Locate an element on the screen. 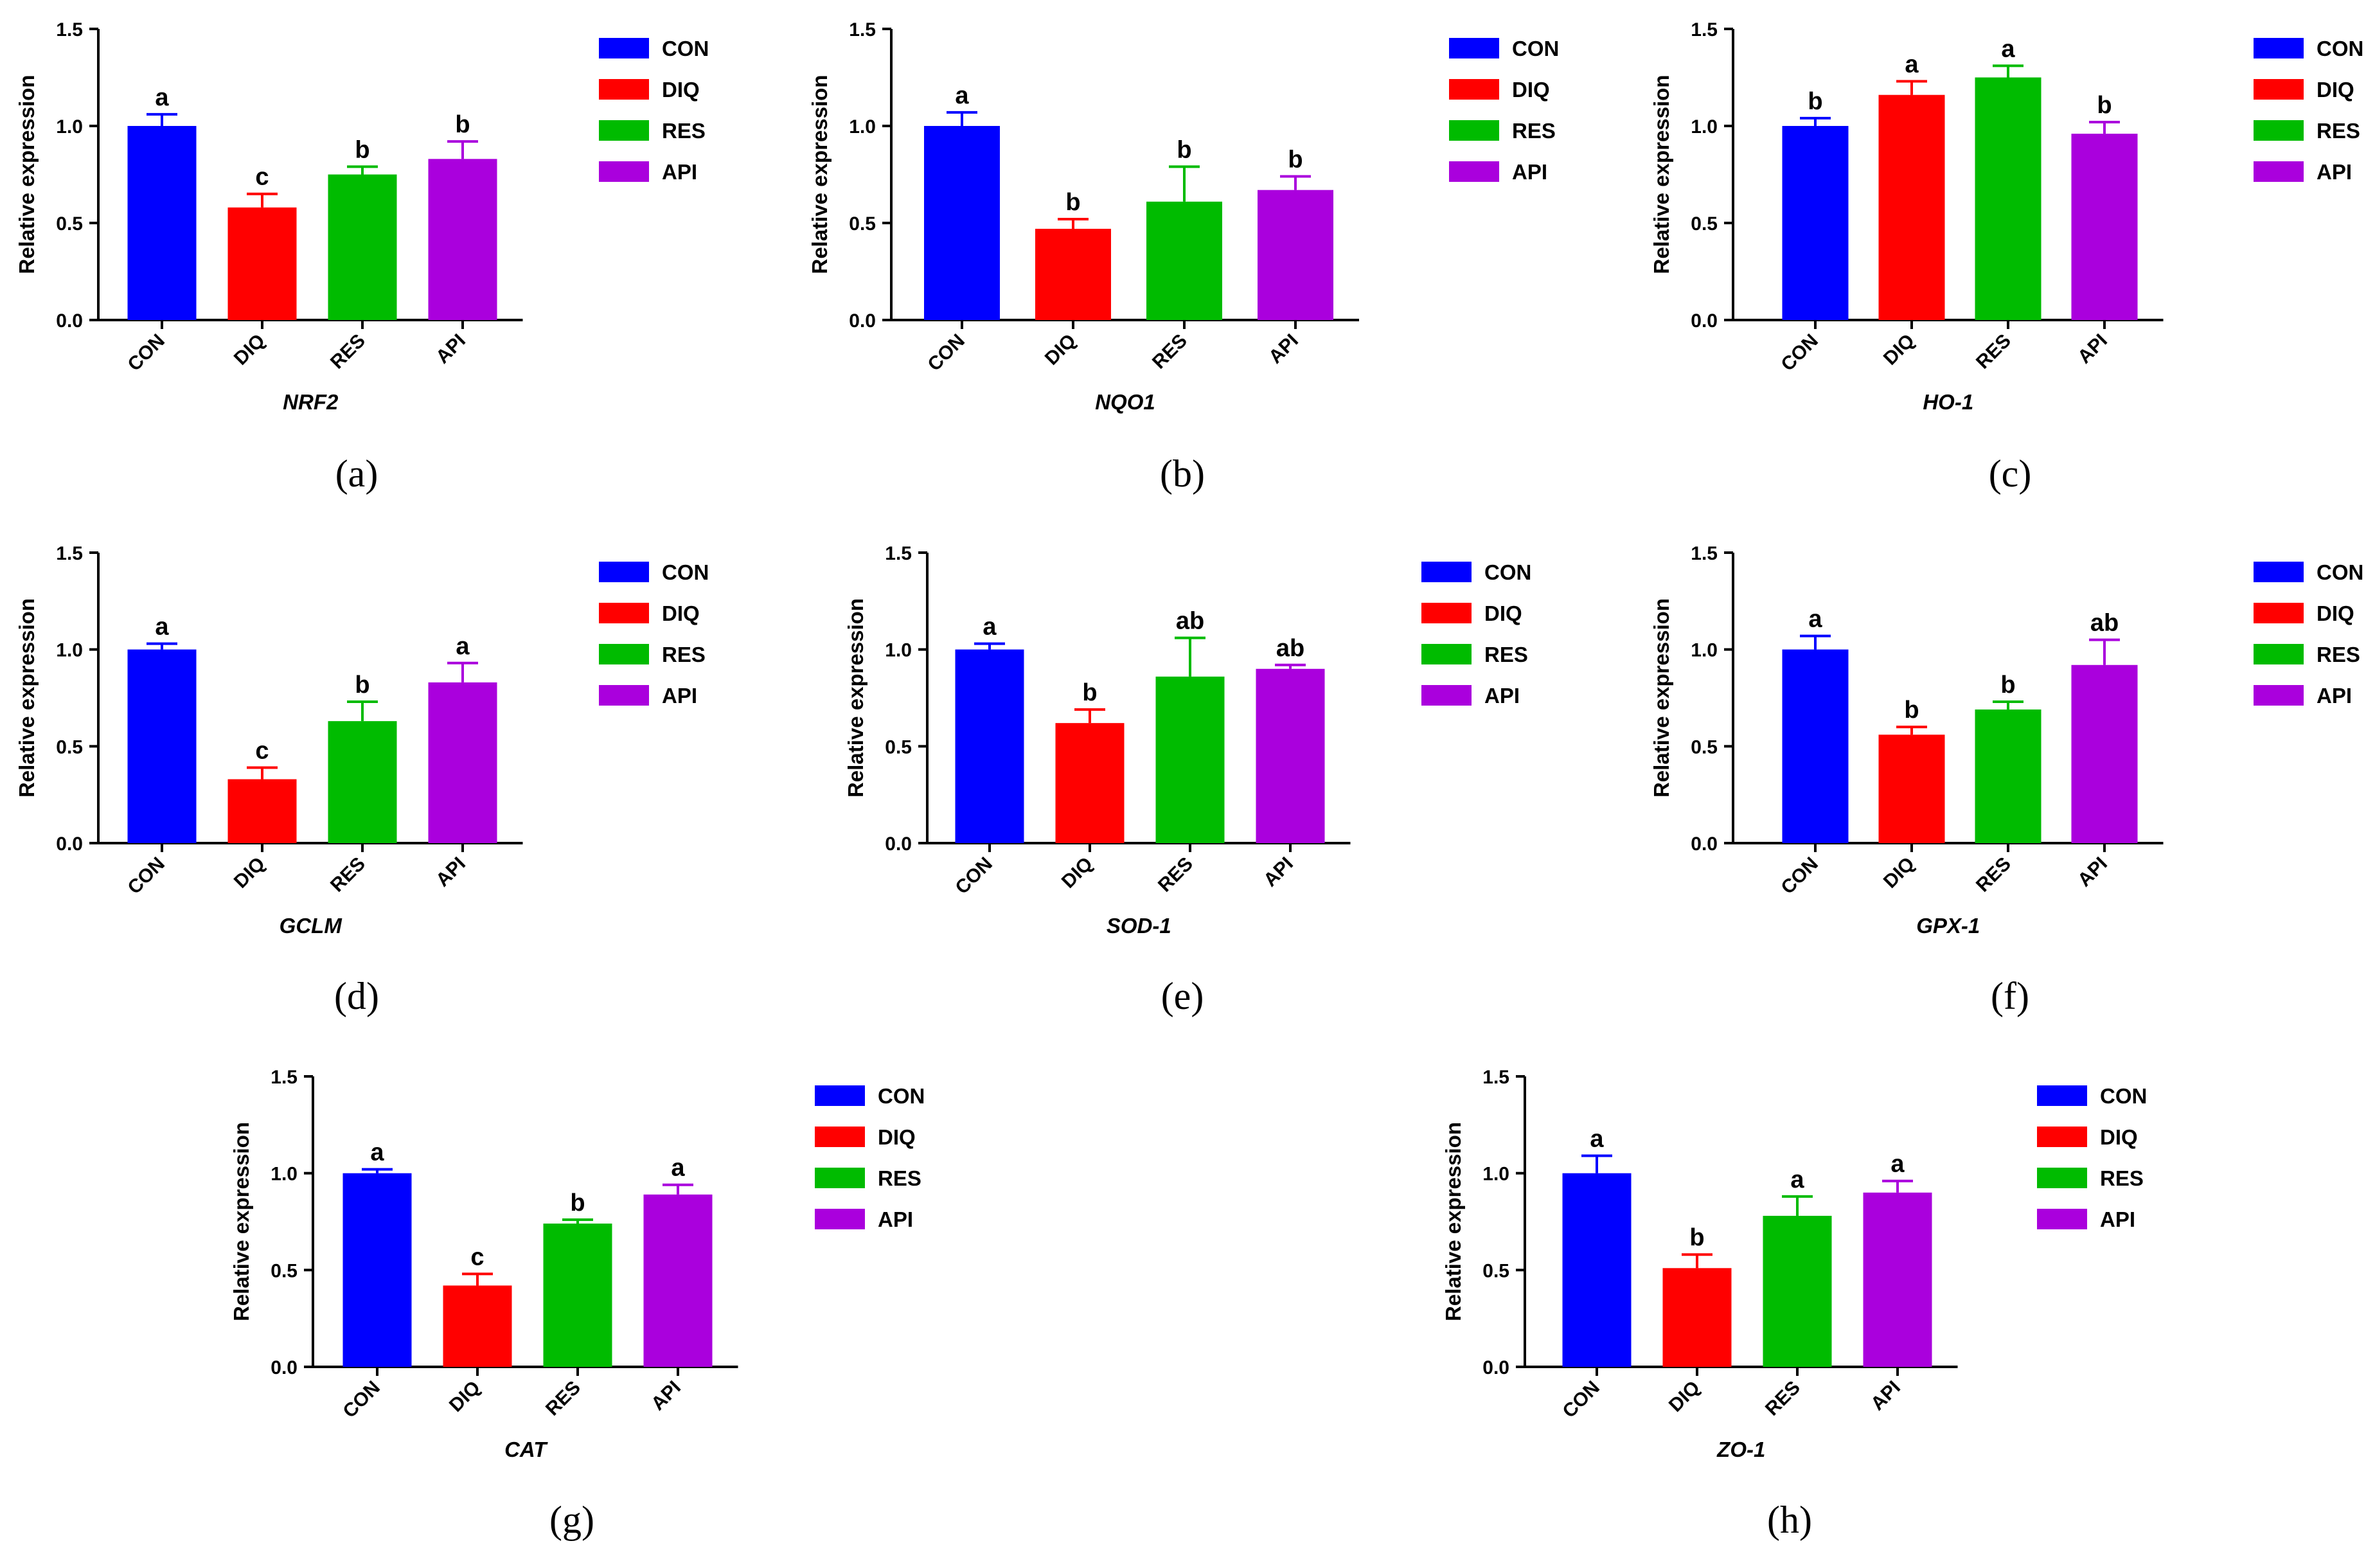 Image resolution: width=2366 pixels, height=1568 pixels. panel-label: (c) is located at coordinates (2010, 473).